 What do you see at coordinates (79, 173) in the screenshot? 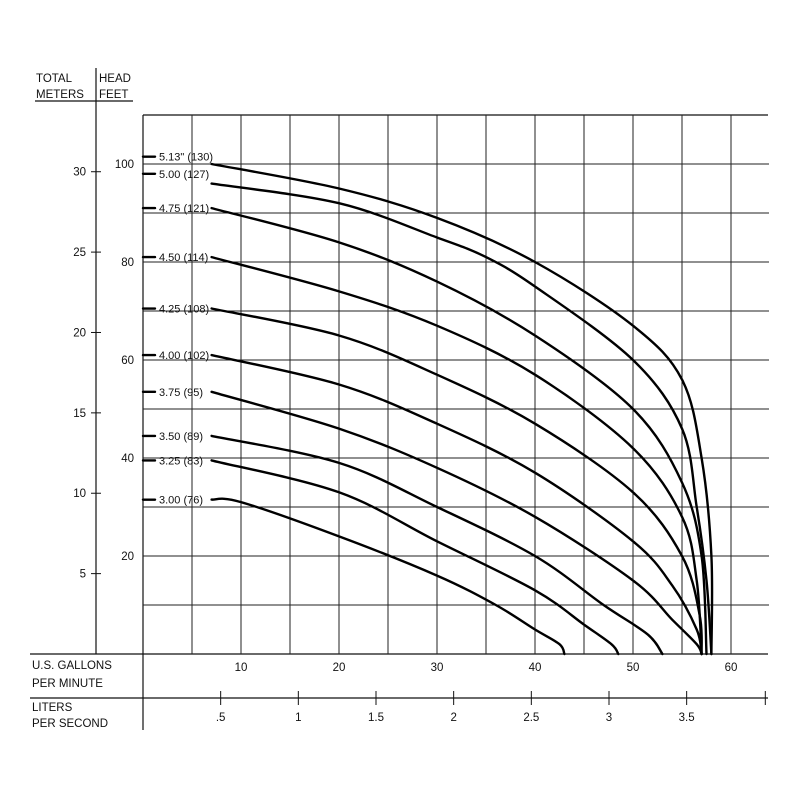
I see `y-meters-tick-label: 30` at bounding box center [79, 173].